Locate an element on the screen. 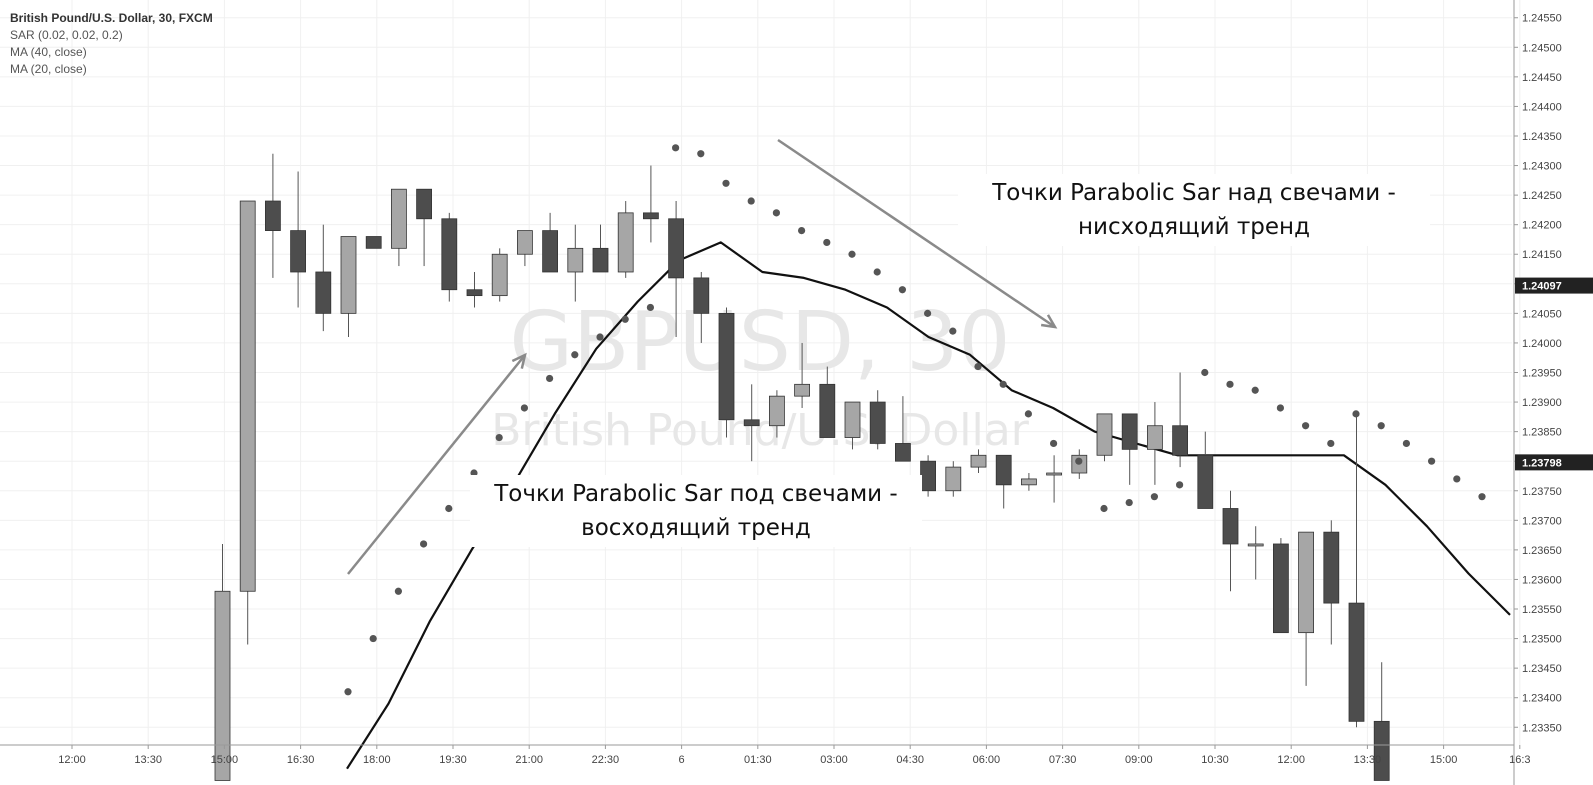 The image size is (1593, 785). y-tick-label: 1.23500 is located at coordinates (1542, 640).